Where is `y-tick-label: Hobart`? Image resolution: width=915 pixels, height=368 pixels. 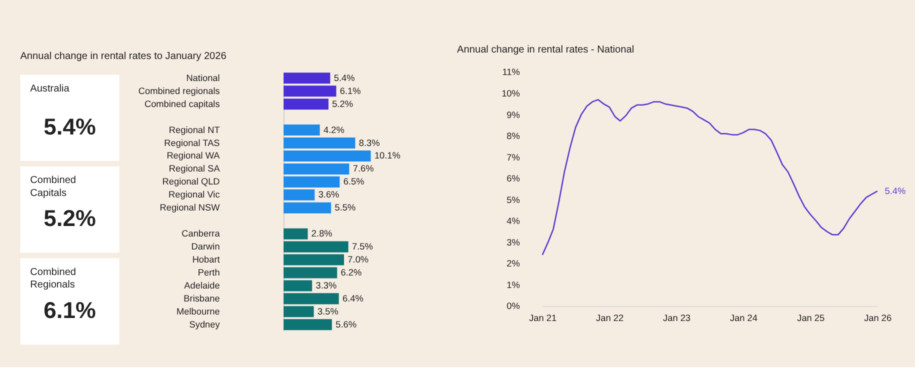 y-tick-label: Hobart is located at coordinates (206, 259).